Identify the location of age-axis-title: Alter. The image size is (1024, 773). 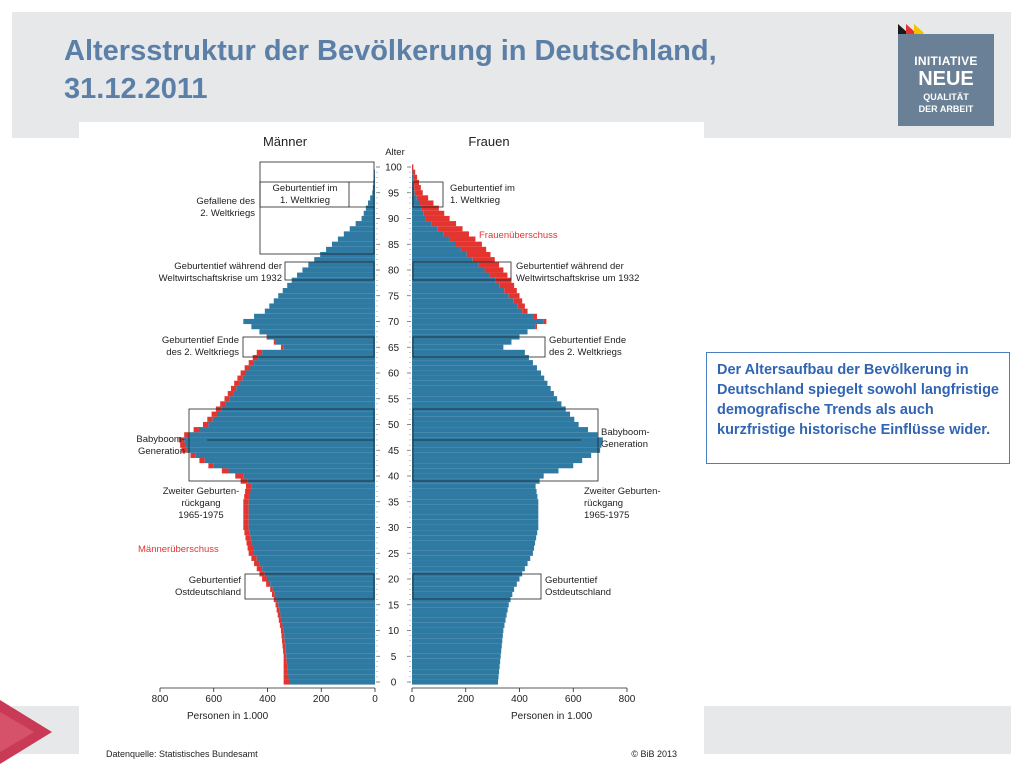
(395, 152).